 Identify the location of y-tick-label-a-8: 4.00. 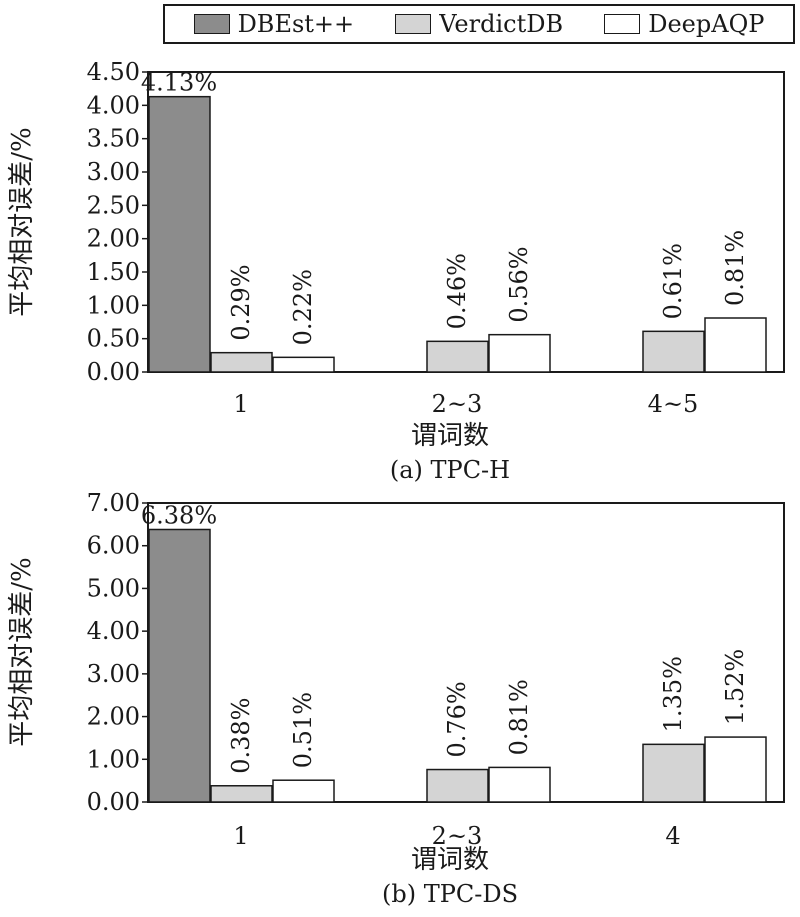
(113, 105).